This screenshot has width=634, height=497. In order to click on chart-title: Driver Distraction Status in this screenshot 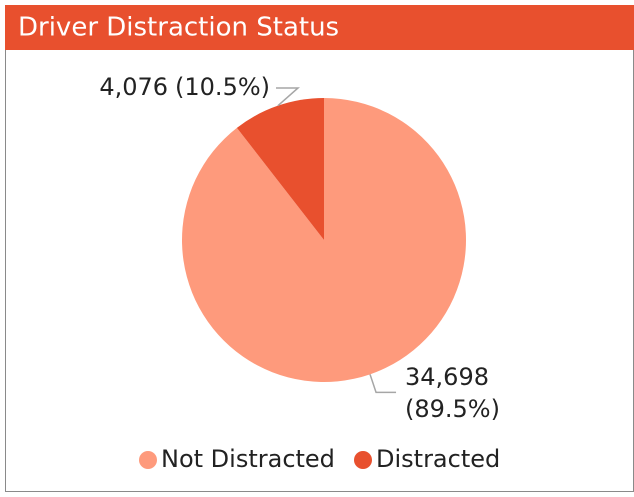, I will do `click(178, 28)`.